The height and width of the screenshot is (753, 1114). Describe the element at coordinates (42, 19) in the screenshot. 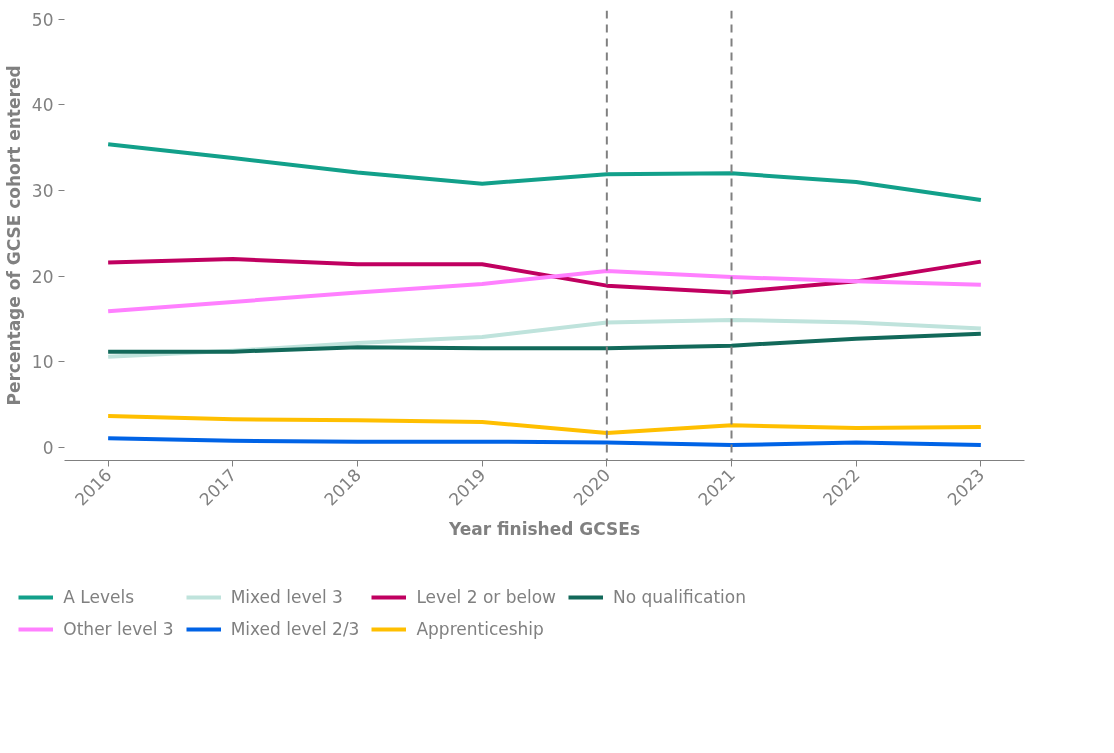

I see `y-tick-label: 50` at that location.